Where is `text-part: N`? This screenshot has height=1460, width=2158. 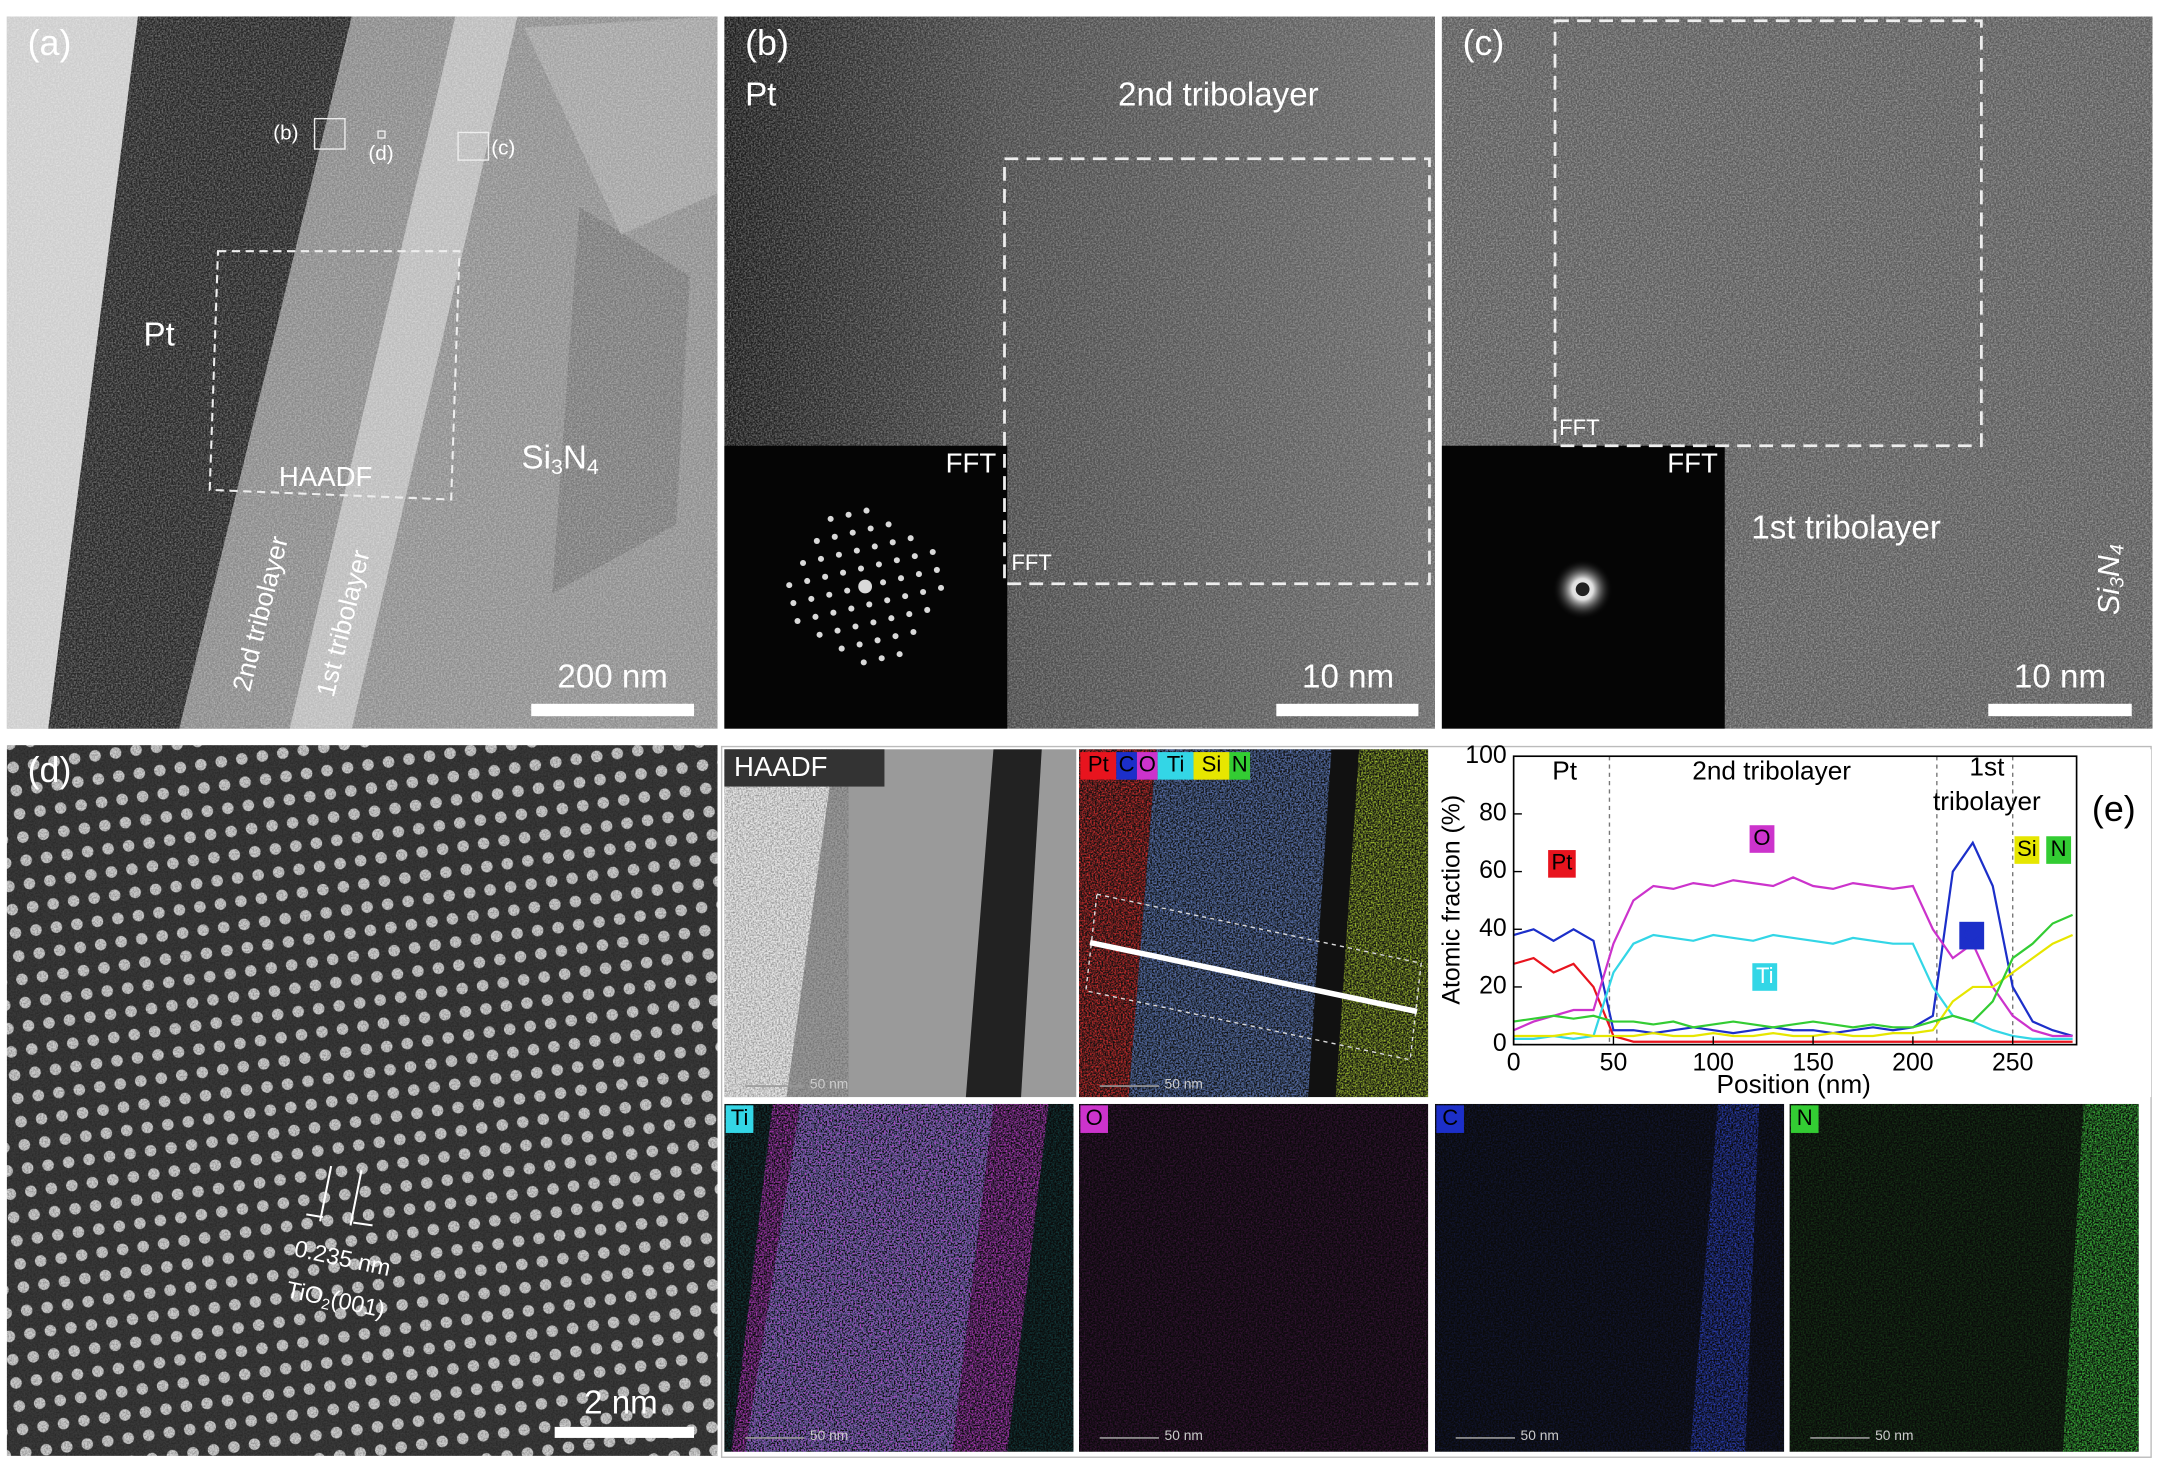 text-part: N is located at coordinates (2109, 566).